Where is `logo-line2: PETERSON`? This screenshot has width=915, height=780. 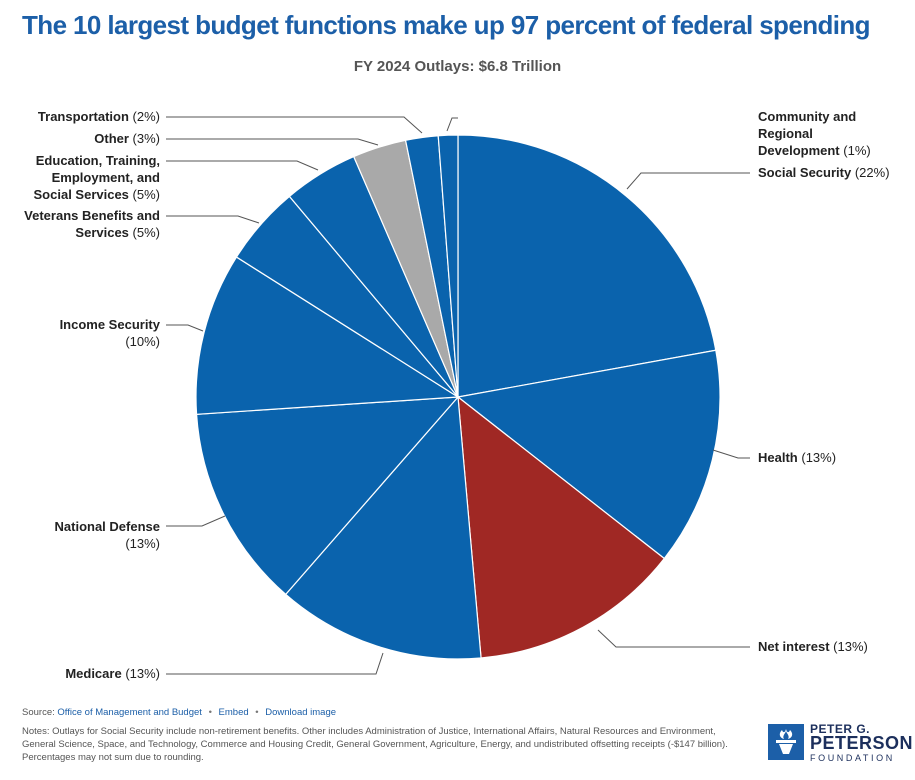 logo-line2: PETERSON is located at coordinates (862, 743).